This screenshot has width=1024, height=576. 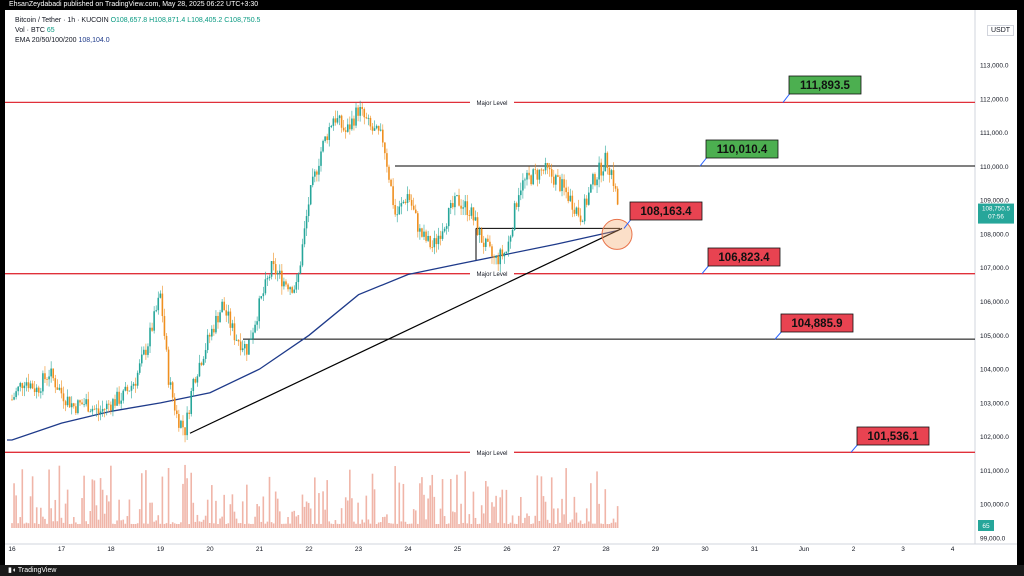 I want to click on time-tick-label: 28, so click(x=606, y=549).